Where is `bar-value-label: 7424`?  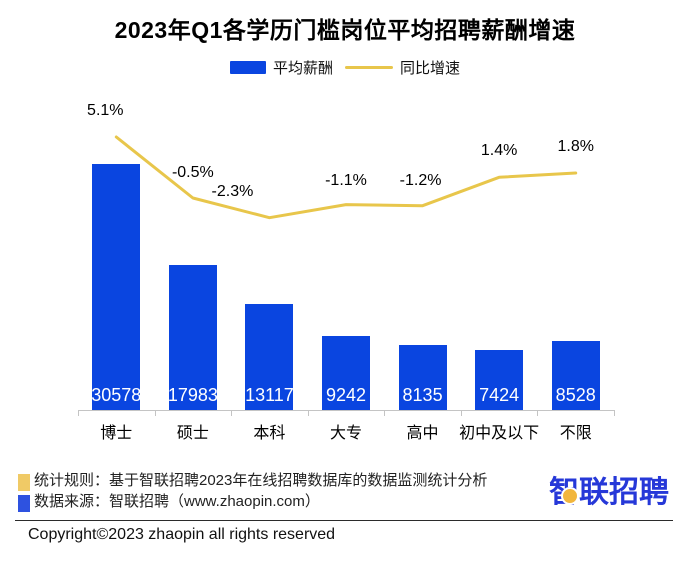
bar-value-label: 7424 is located at coordinates (499, 395).